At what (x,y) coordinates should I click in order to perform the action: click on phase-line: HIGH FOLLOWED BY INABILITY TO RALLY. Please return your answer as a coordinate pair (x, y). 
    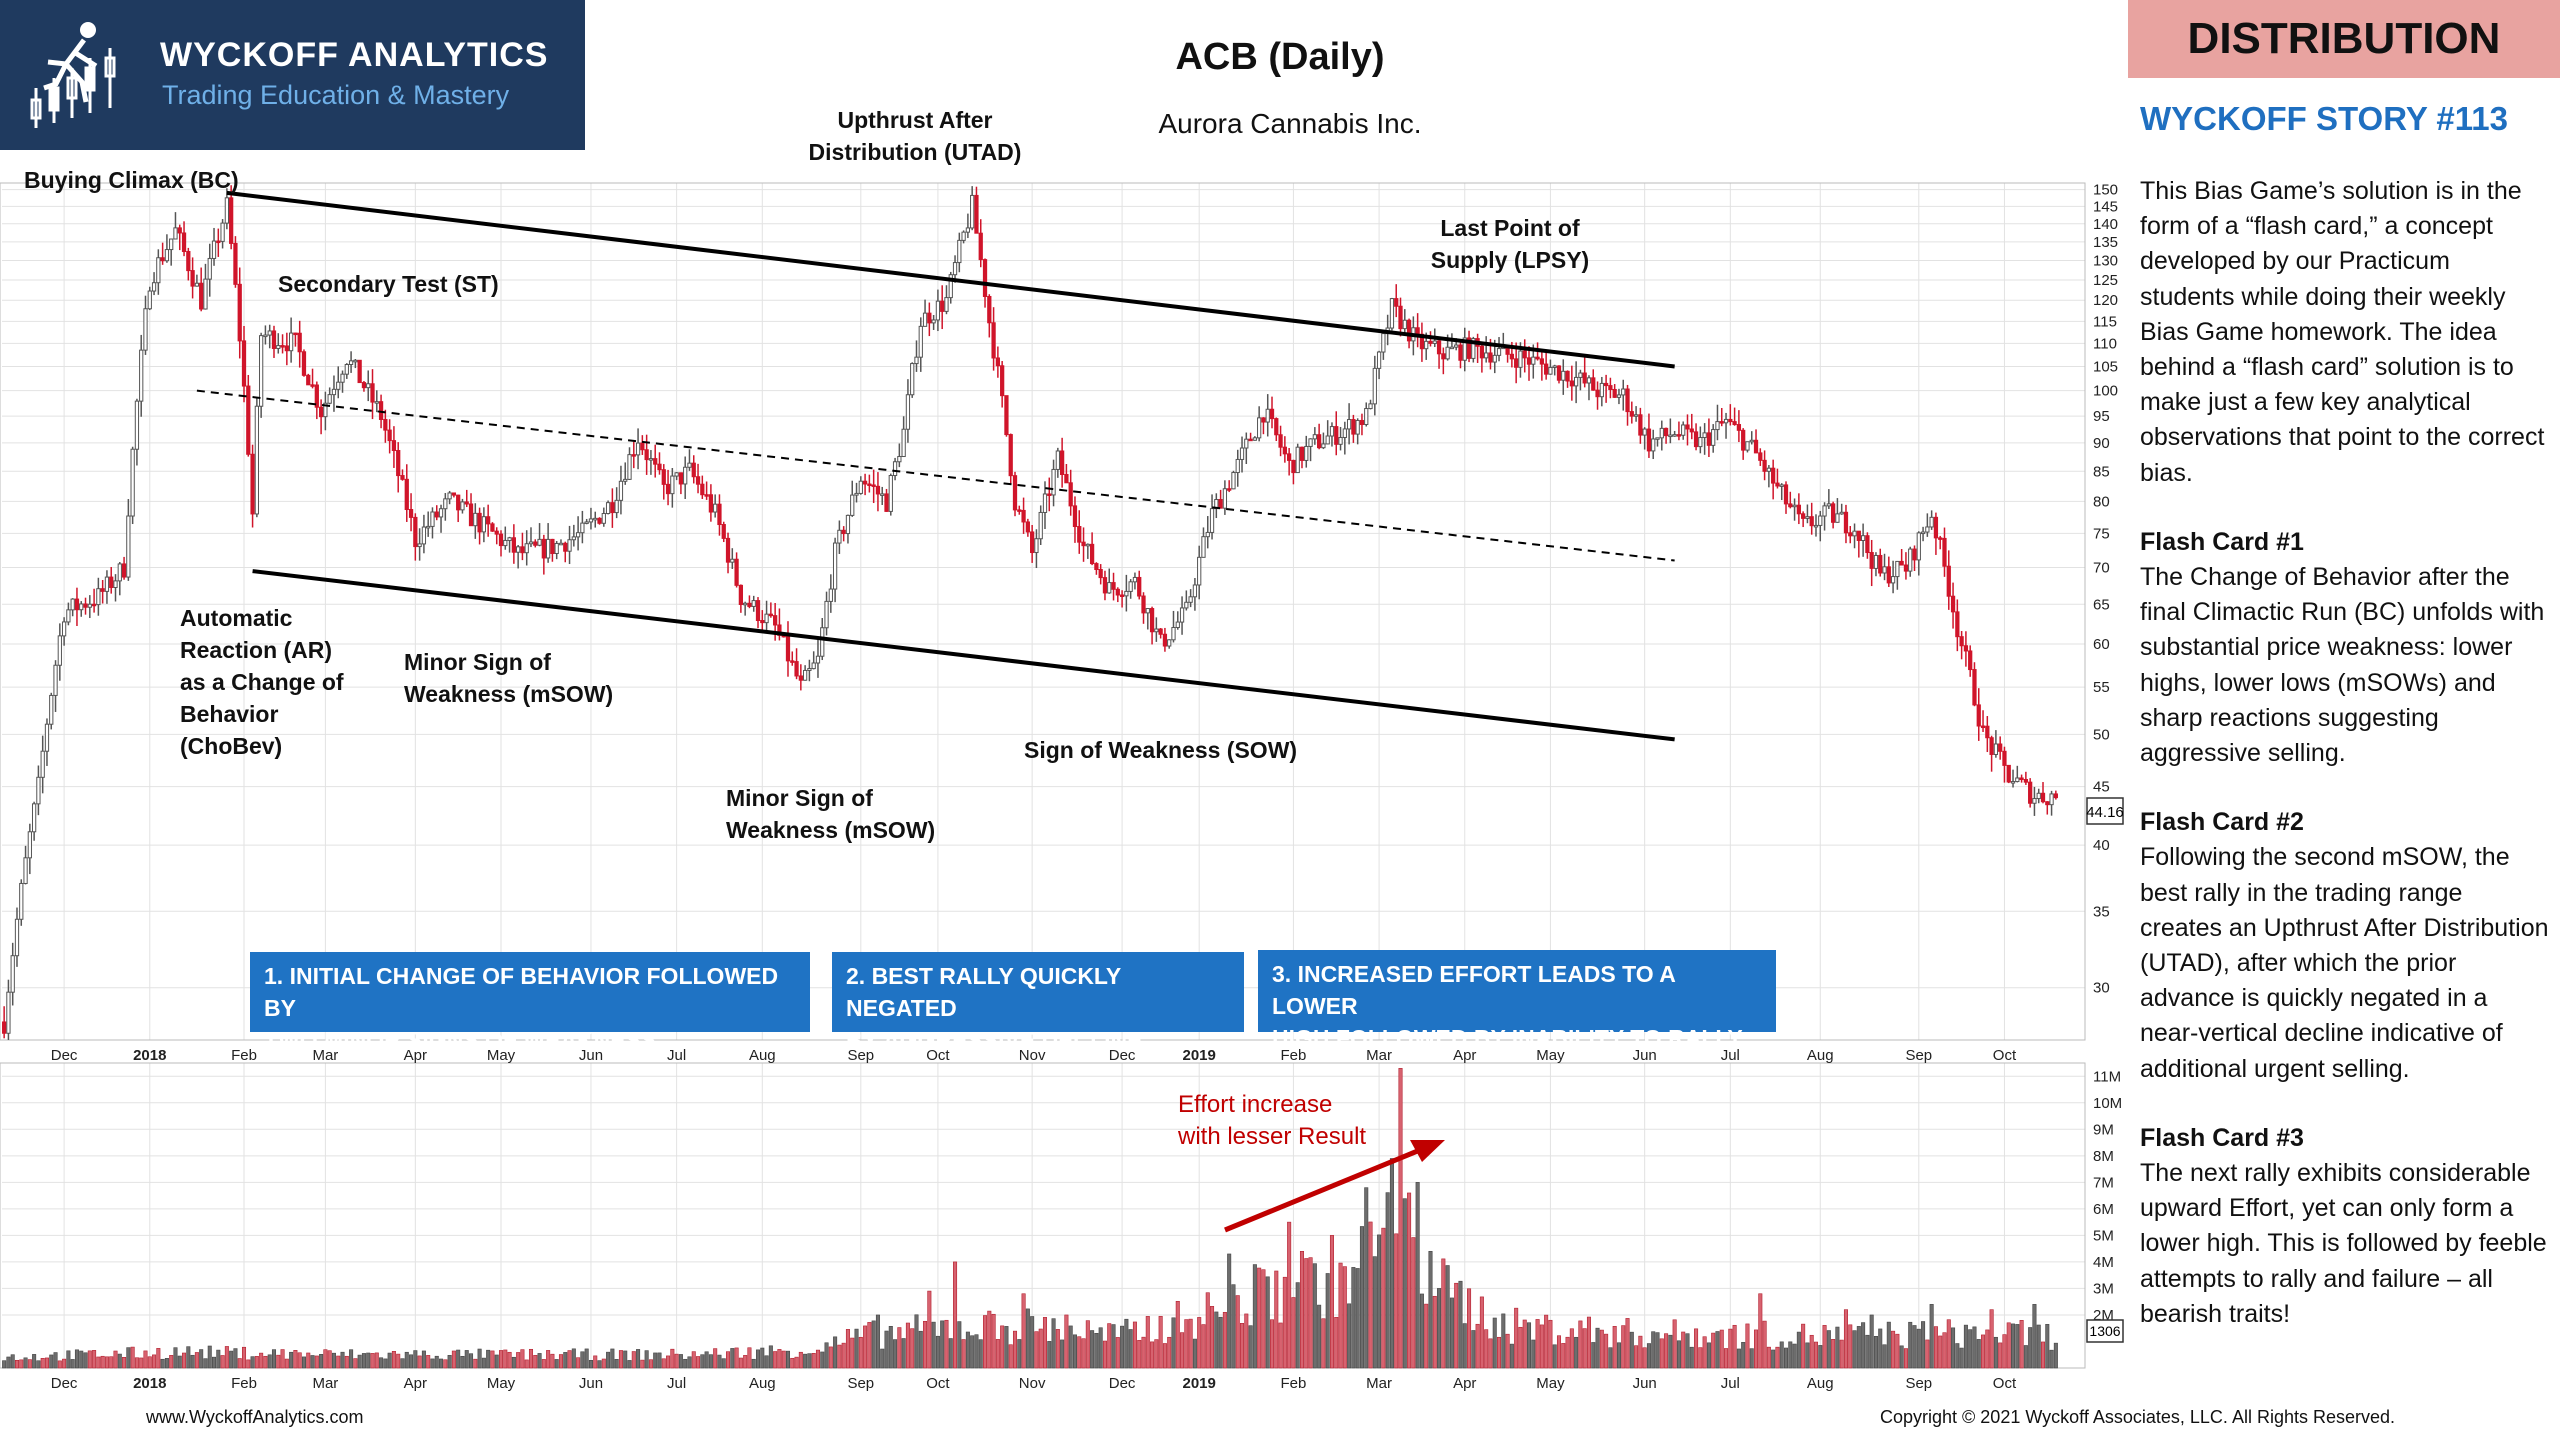
    Looking at the image, I should click on (1507, 1038).